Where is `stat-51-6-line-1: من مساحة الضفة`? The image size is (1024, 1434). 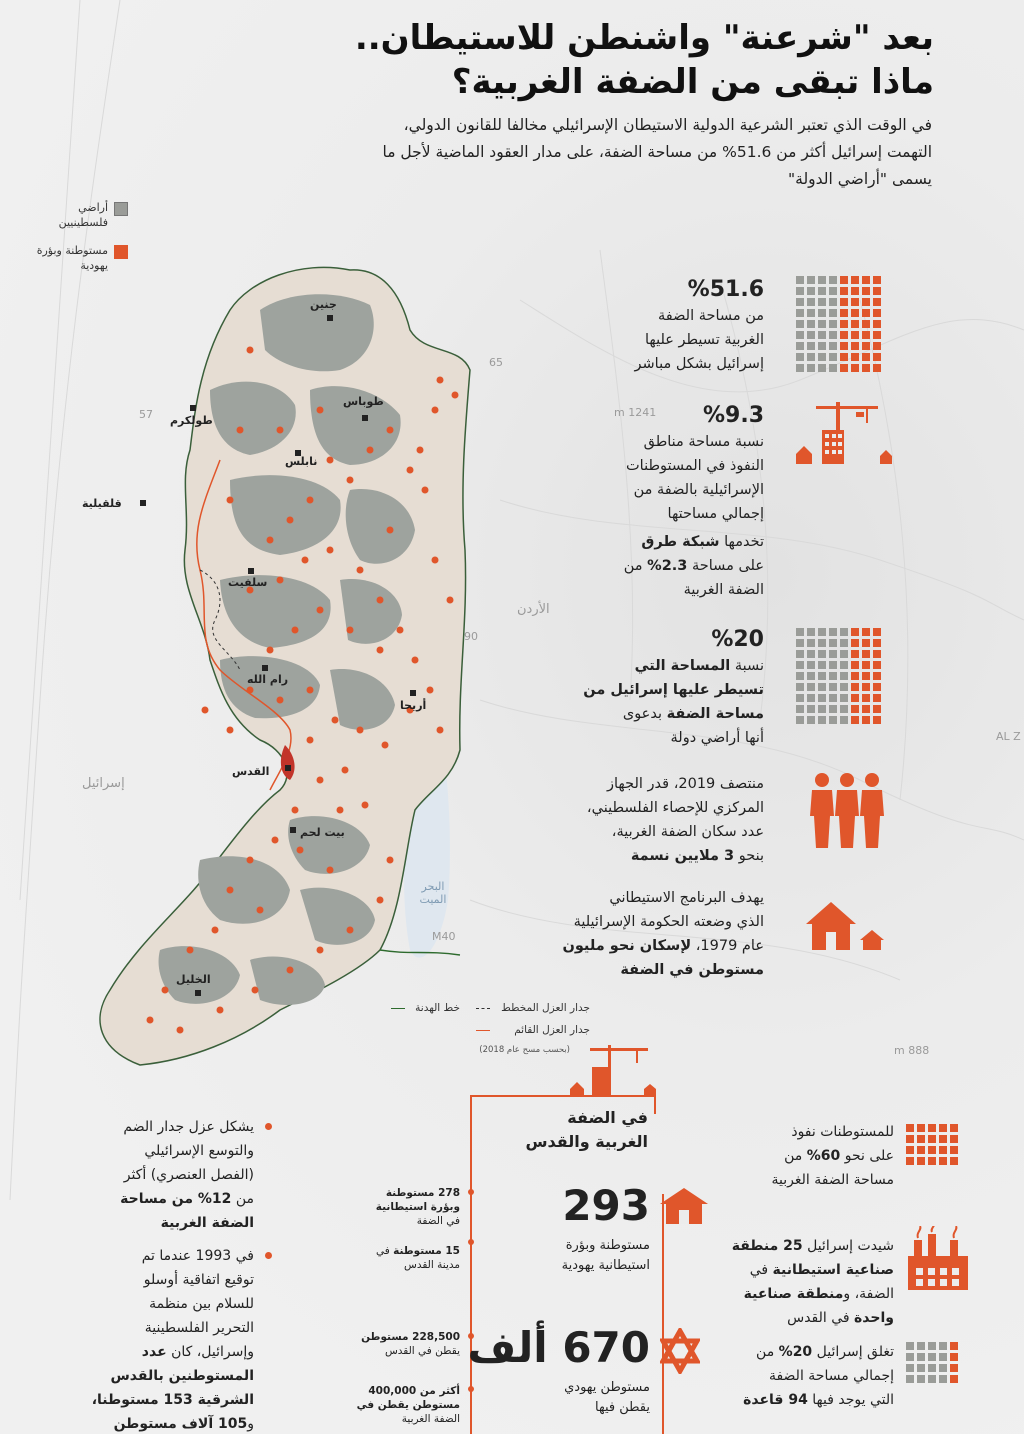 stat-51-6-line-1: من مساحة الضفة is located at coordinates (710, 316).